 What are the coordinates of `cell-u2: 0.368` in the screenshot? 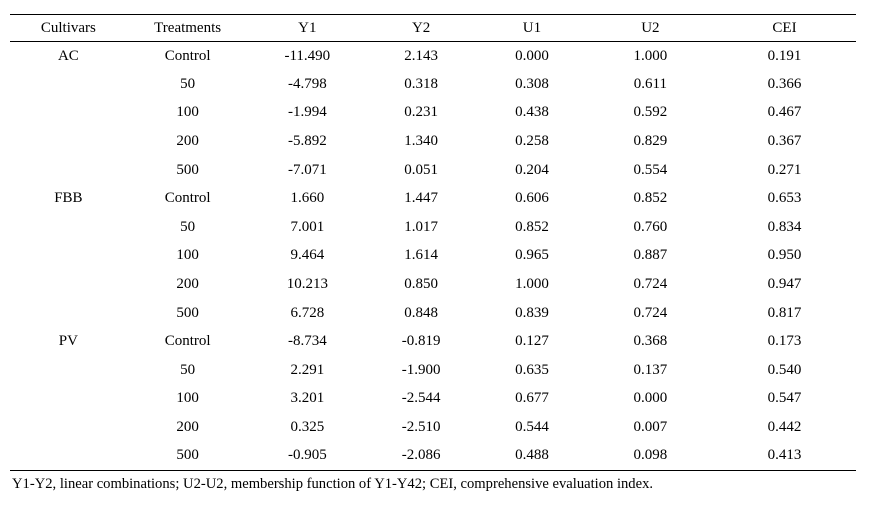 It's located at (650, 341).